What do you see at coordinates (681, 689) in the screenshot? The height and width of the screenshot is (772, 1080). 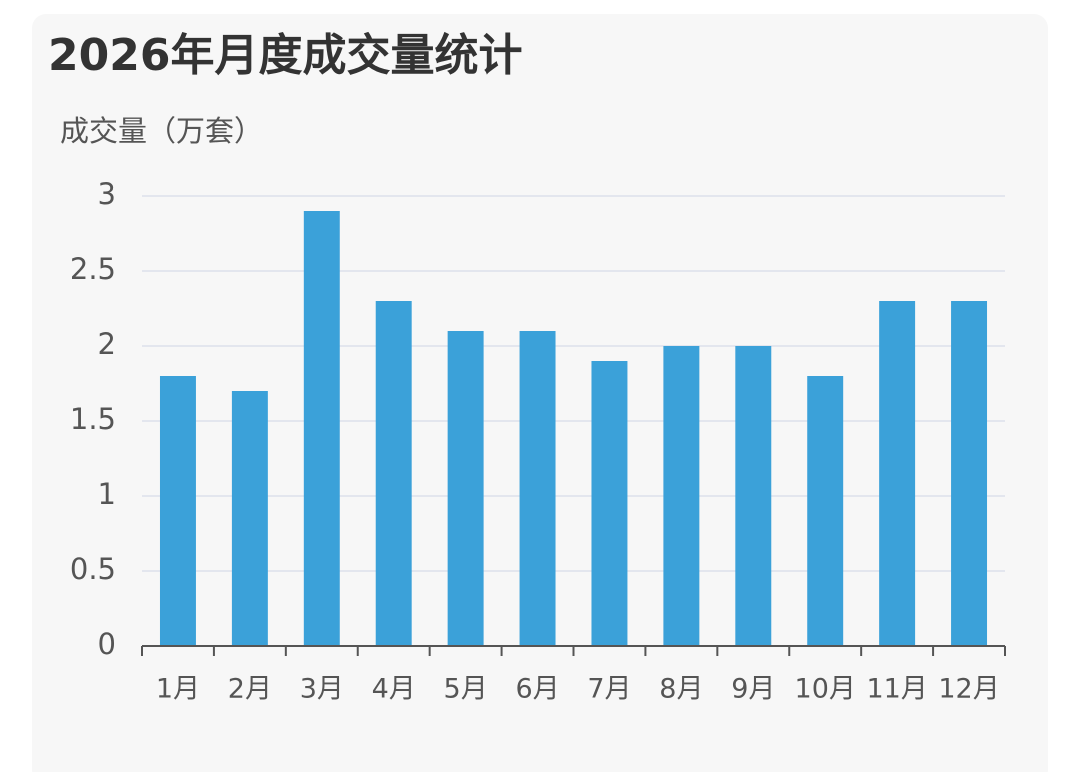 I see `x-tick-label: 8月` at bounding box center [681, 689].